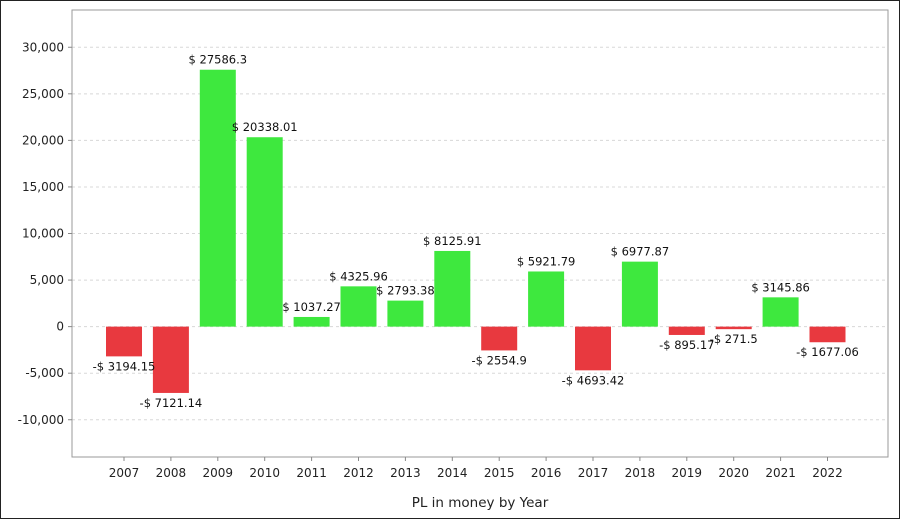 The width and height of the screenshot is (900, 519). Describe the element at coordinates (640, 252) in the screenshot. I see `data-label: $ 6977.87` at that location.